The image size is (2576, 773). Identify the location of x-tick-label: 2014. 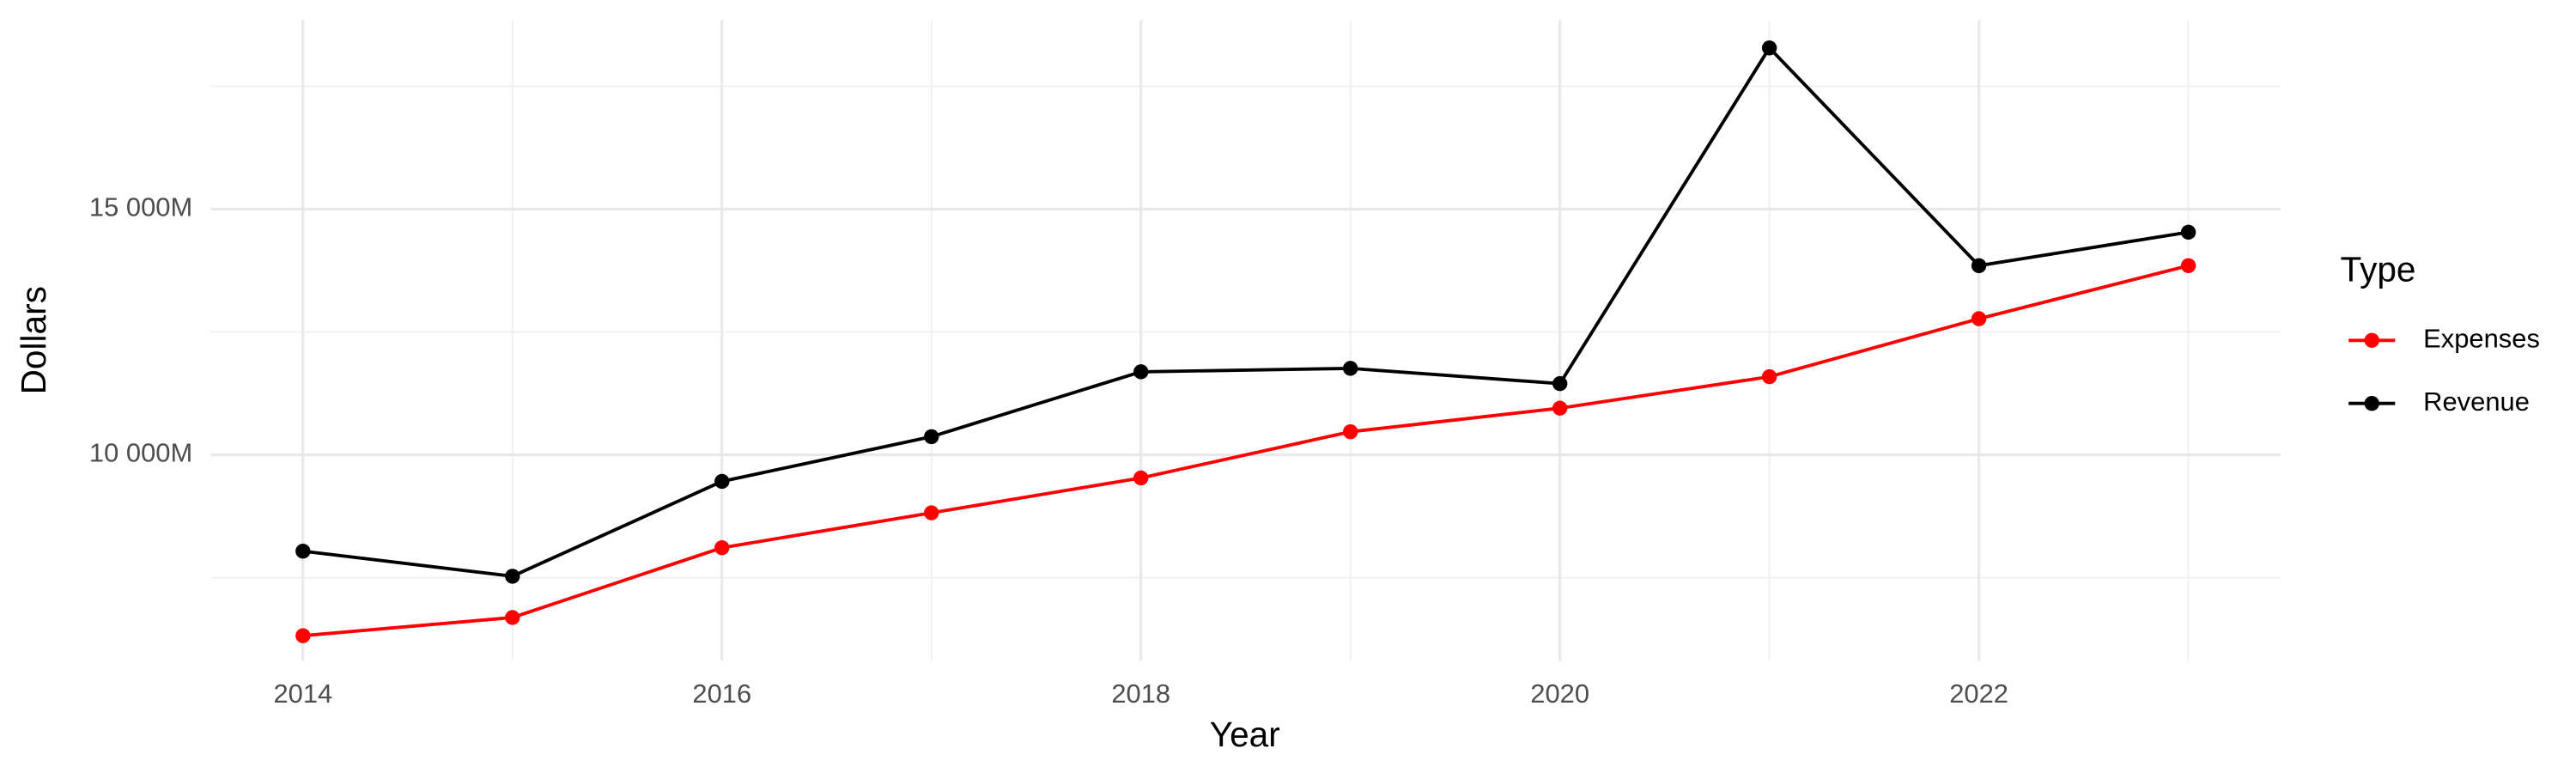
(302, 694).